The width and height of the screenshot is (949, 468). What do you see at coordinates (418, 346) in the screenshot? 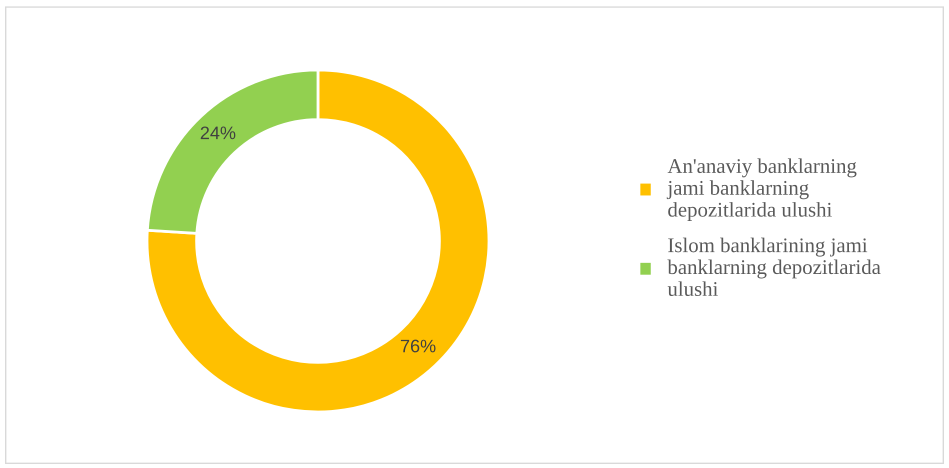
I see `data-label: 76%` at bounding box center [418, 346].